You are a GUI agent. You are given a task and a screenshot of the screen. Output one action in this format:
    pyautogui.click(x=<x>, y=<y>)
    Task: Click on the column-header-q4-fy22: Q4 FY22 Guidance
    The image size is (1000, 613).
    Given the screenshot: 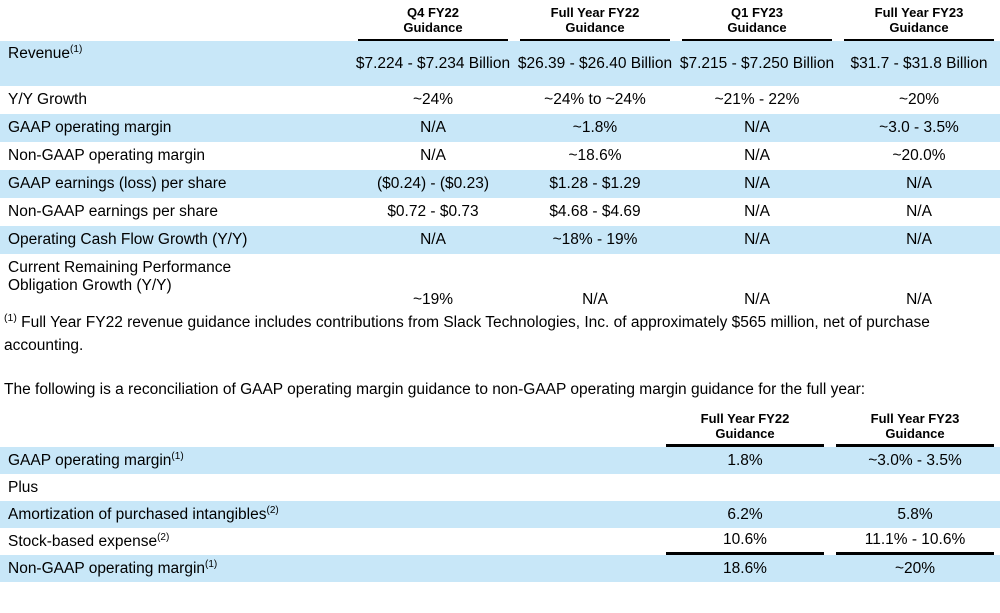 What is the action you would take?
    pyautogui.click(x=433, y=20)
    